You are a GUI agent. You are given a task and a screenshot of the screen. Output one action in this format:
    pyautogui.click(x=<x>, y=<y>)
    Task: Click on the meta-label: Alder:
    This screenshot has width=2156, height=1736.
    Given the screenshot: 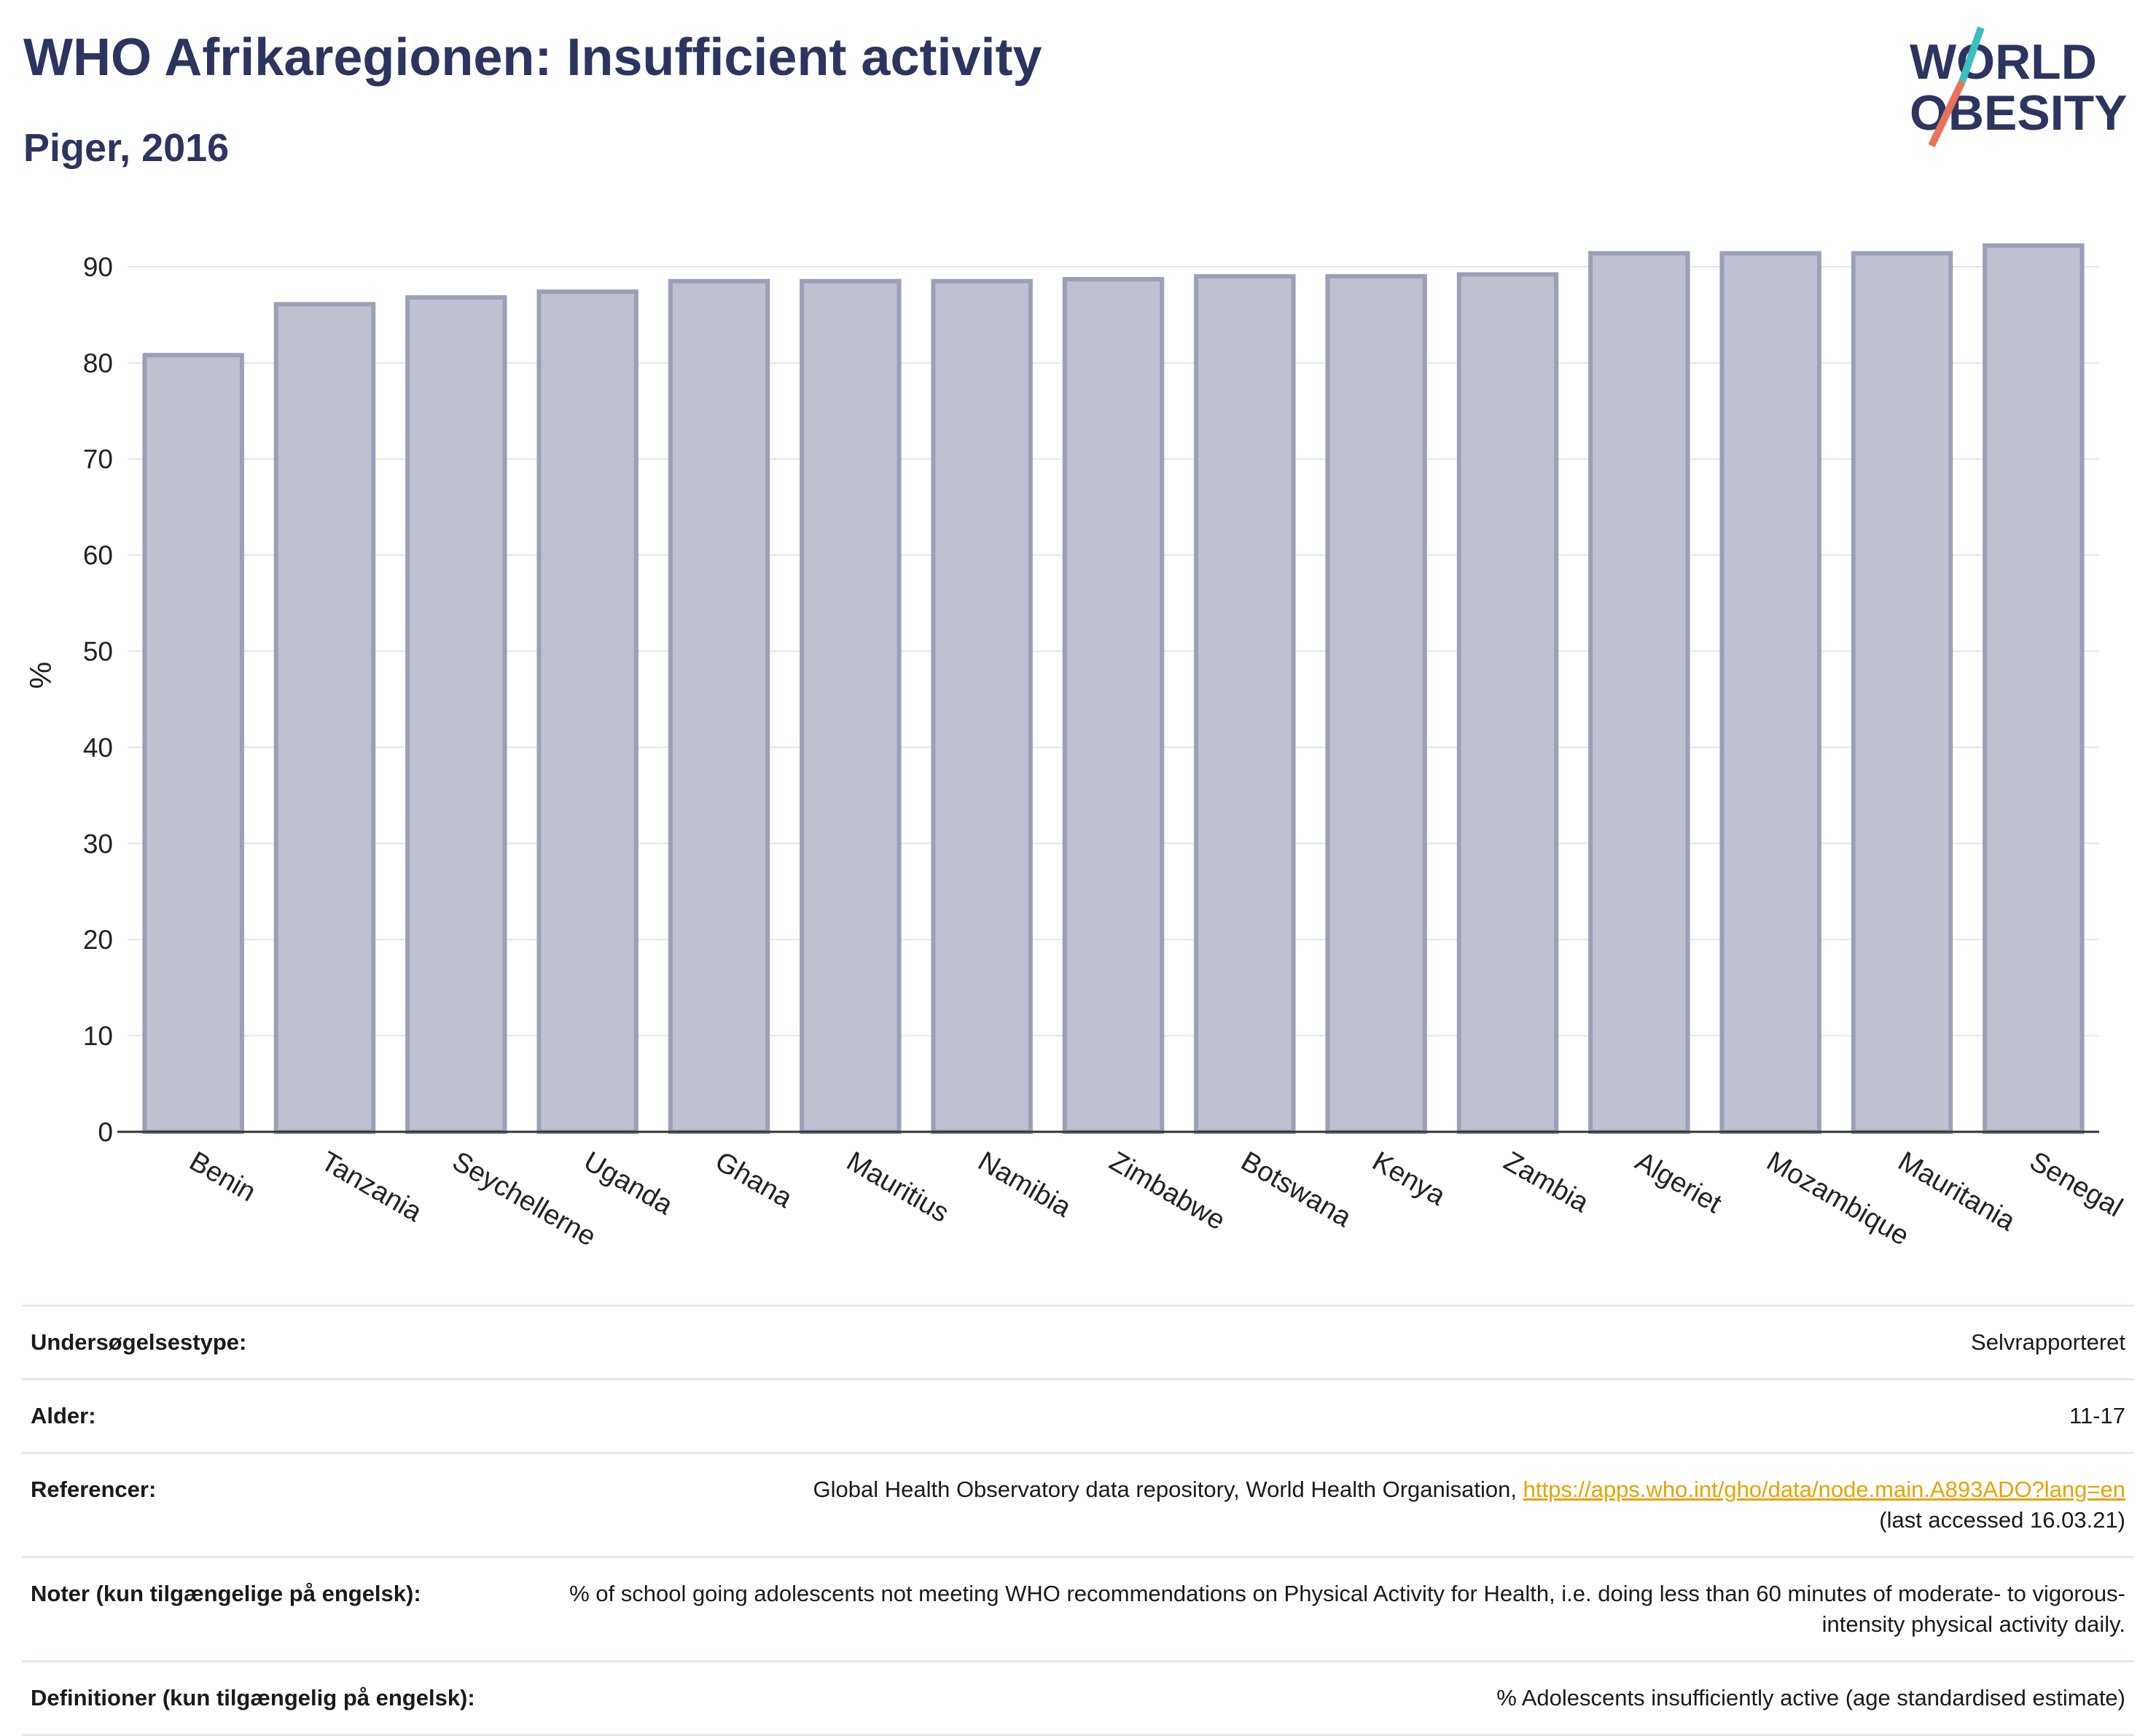 What is the action you would take?
    pyautogui.click(x=64, y=1416)
    